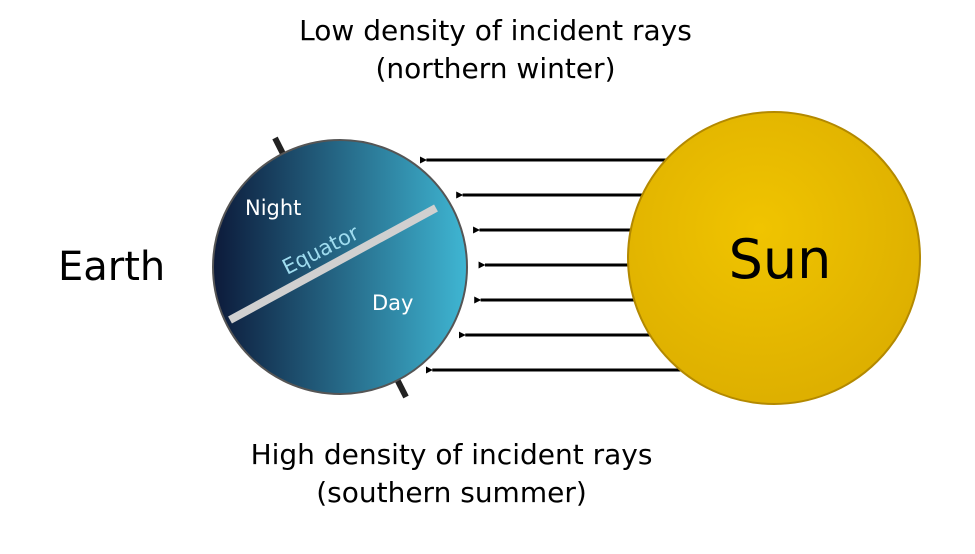 This screenshot has width=975, height=554. What do you see at coordinates (112, 267) in the screenshot?
I see `earth-label: Earth` at bounding box center [112, 267].